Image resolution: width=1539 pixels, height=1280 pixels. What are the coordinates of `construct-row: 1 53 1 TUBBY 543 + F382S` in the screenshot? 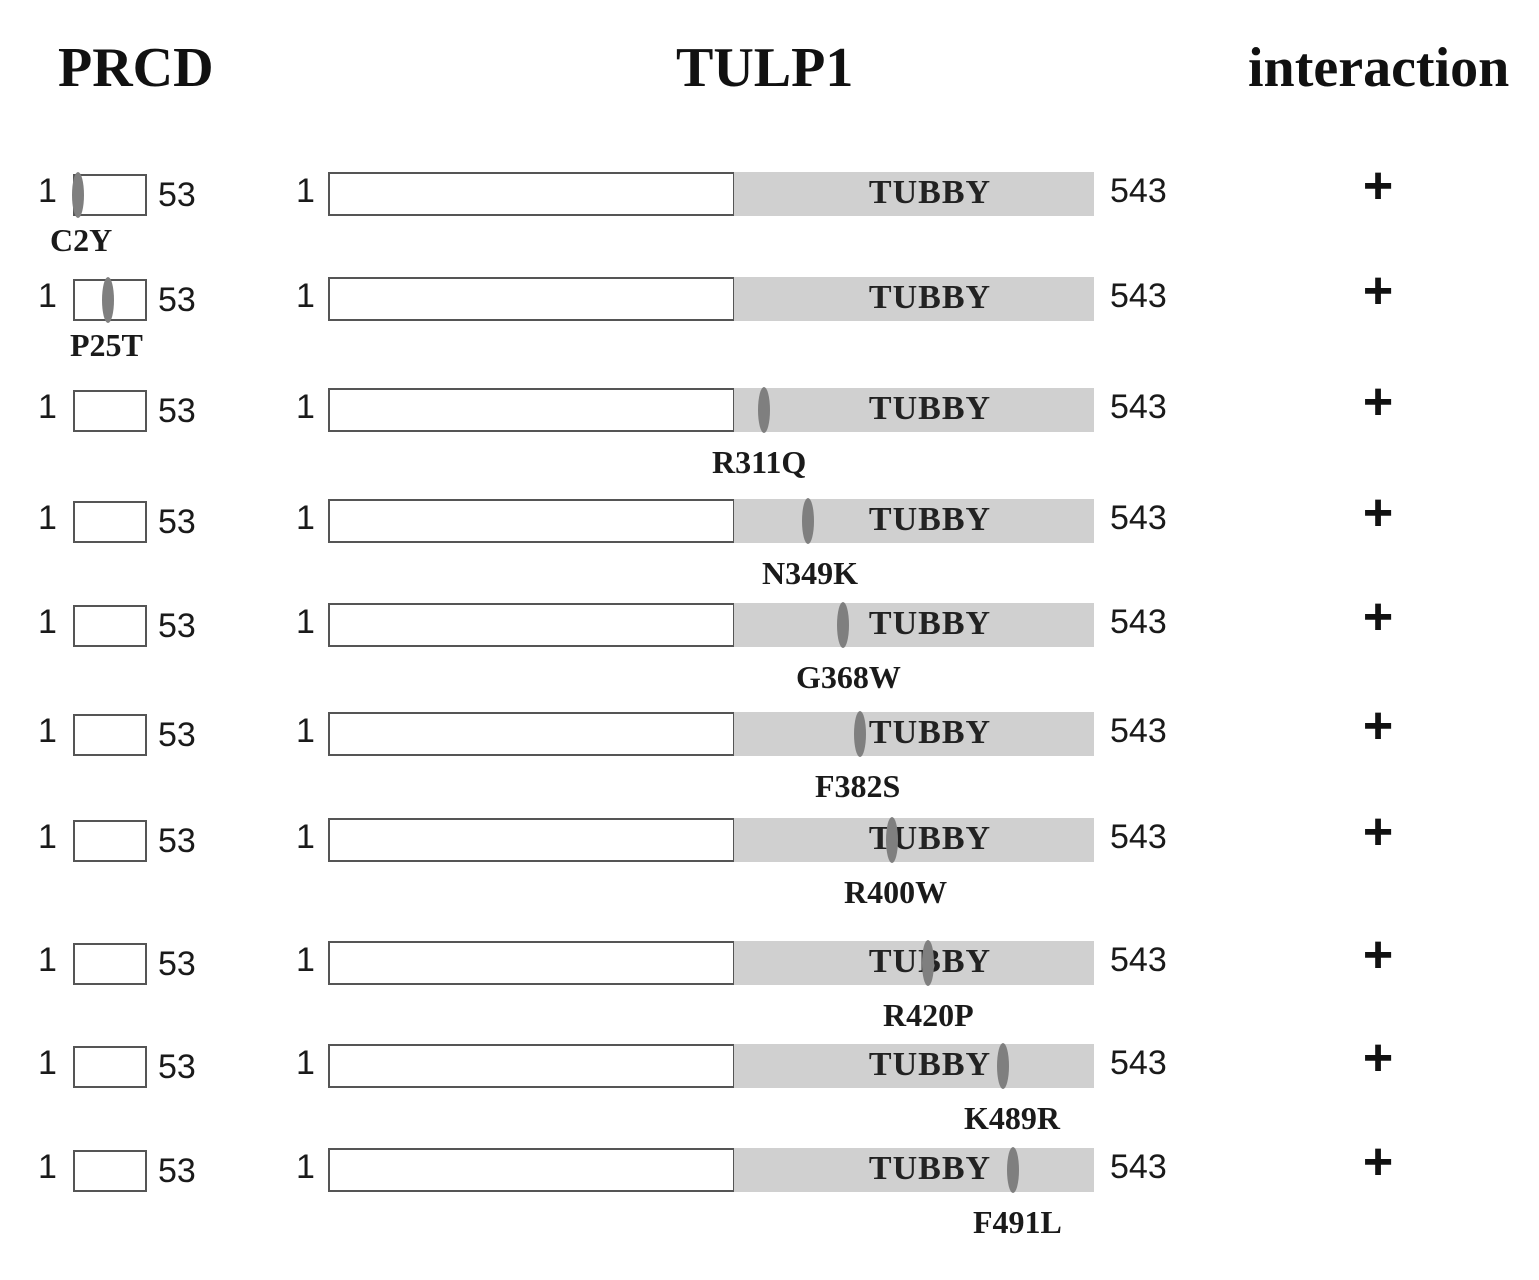 It's located at (769, 761).